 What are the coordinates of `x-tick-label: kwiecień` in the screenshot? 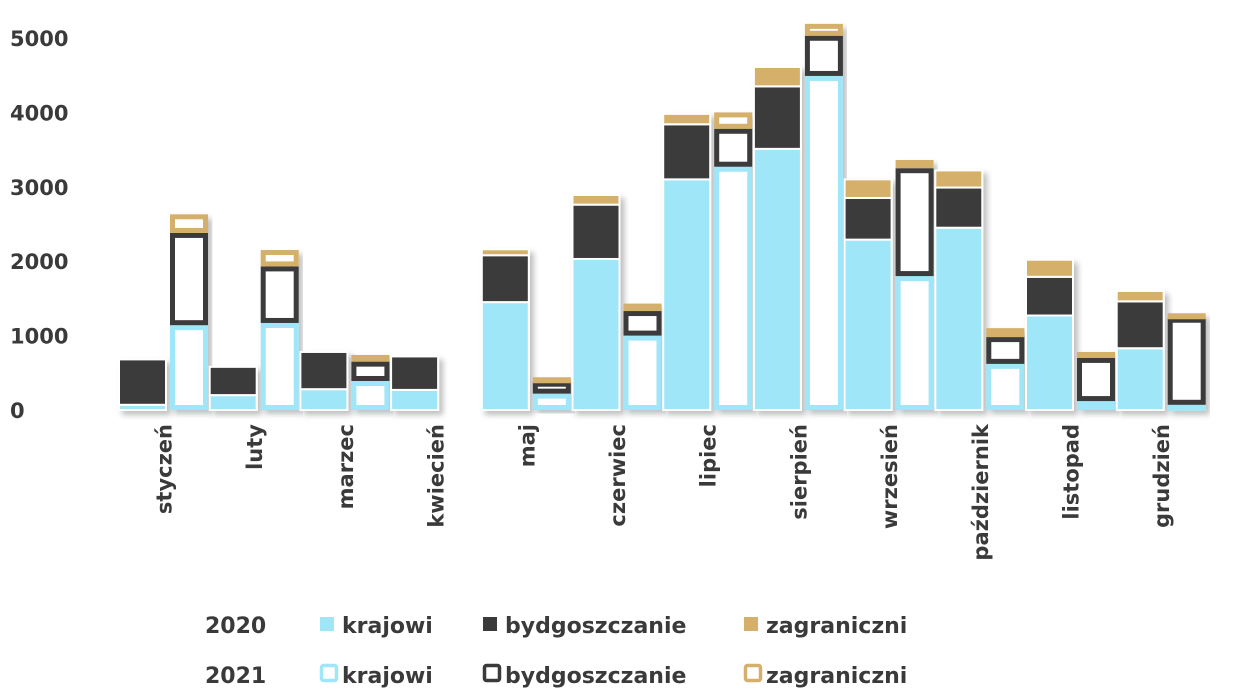 It's located at (437, 476).